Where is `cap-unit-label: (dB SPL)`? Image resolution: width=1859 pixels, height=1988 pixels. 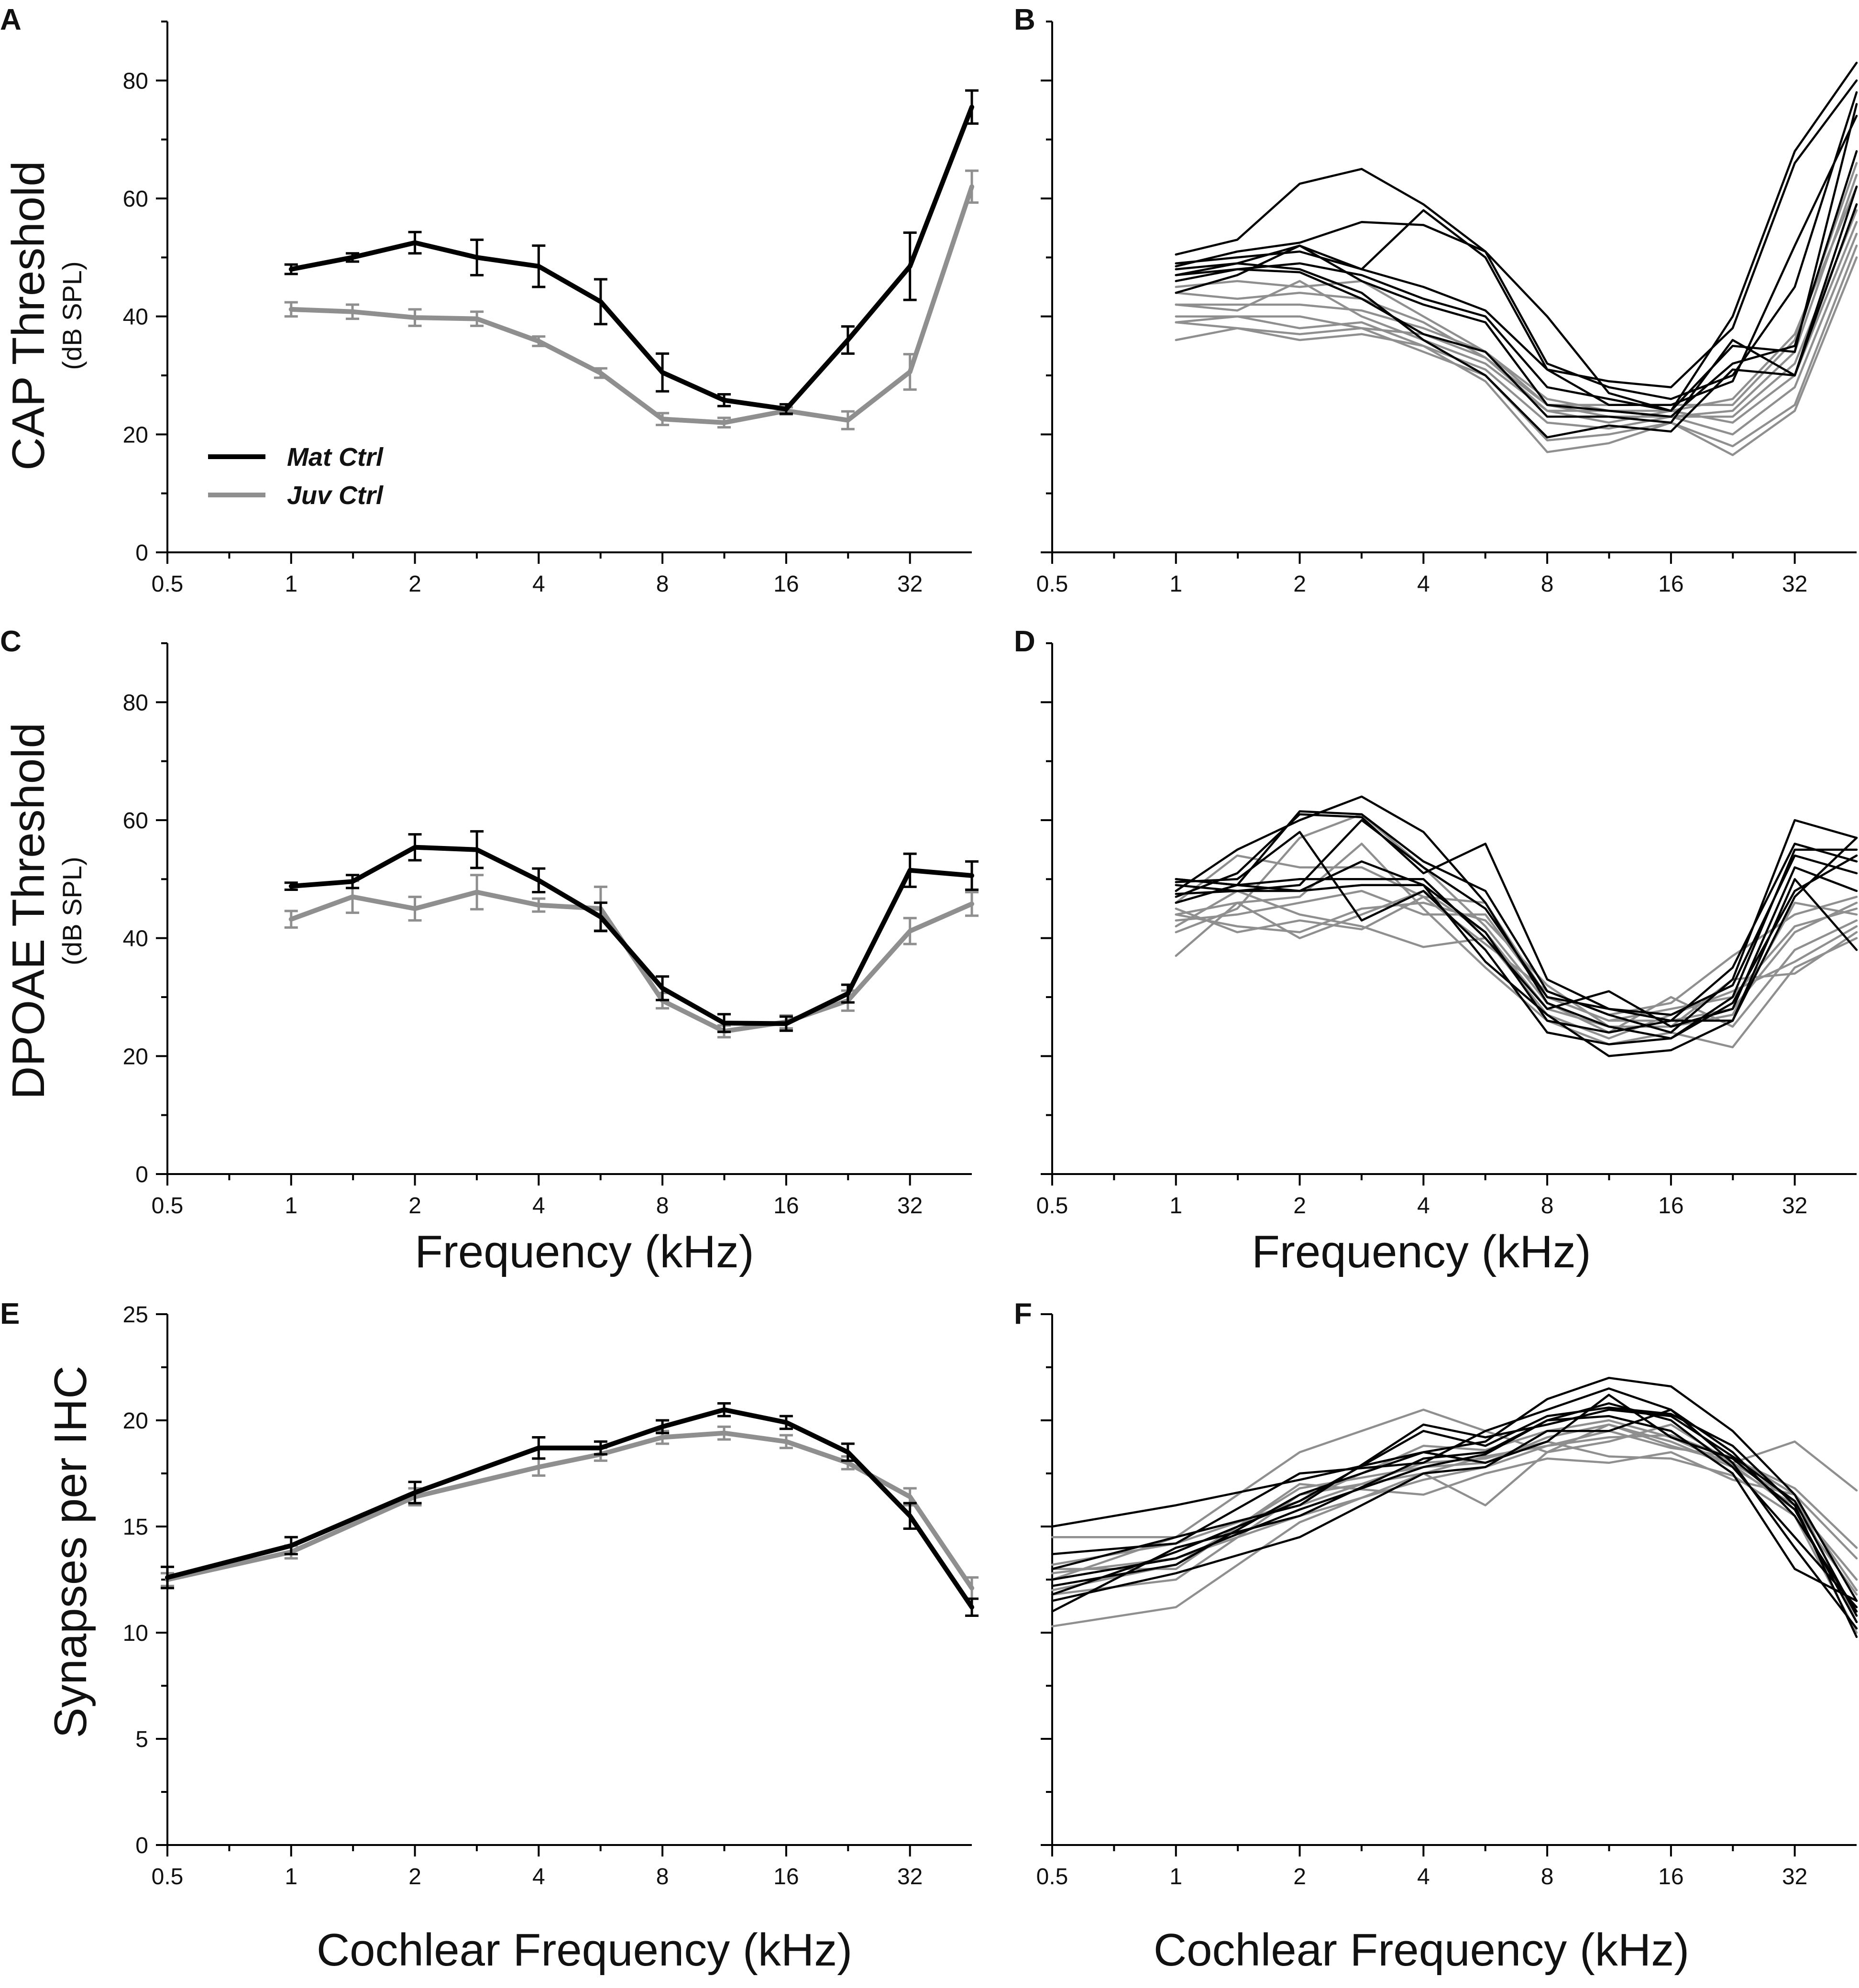 cap-unit-label: (dB SPL) is located at coordinates (72, 315).